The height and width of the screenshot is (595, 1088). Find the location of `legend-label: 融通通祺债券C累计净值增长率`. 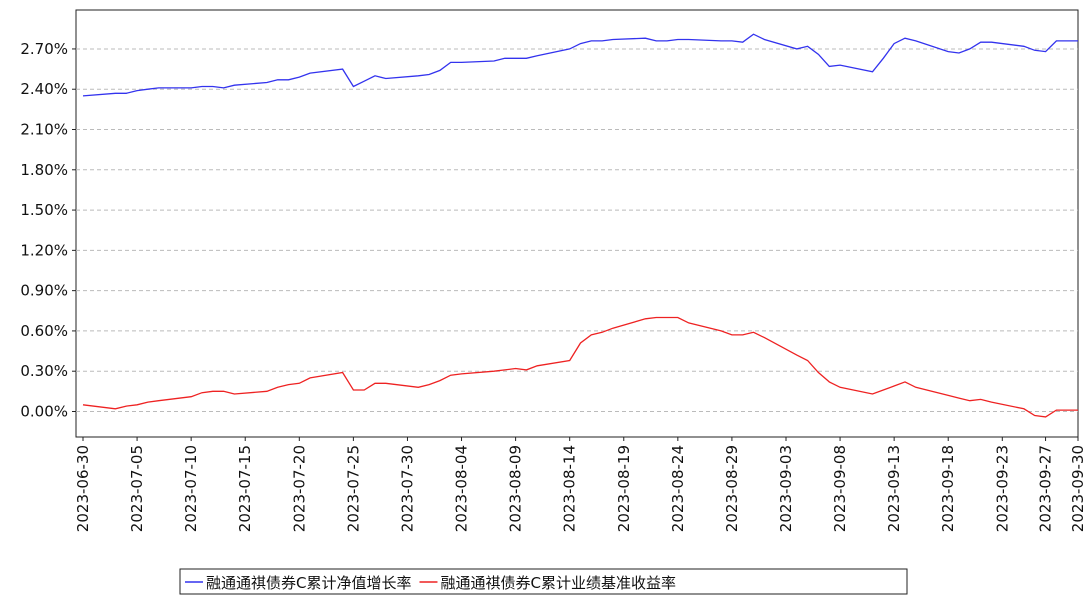

legend-label: 融通通祺债券C累计净值增长率 is located at coordinates (308, 583).